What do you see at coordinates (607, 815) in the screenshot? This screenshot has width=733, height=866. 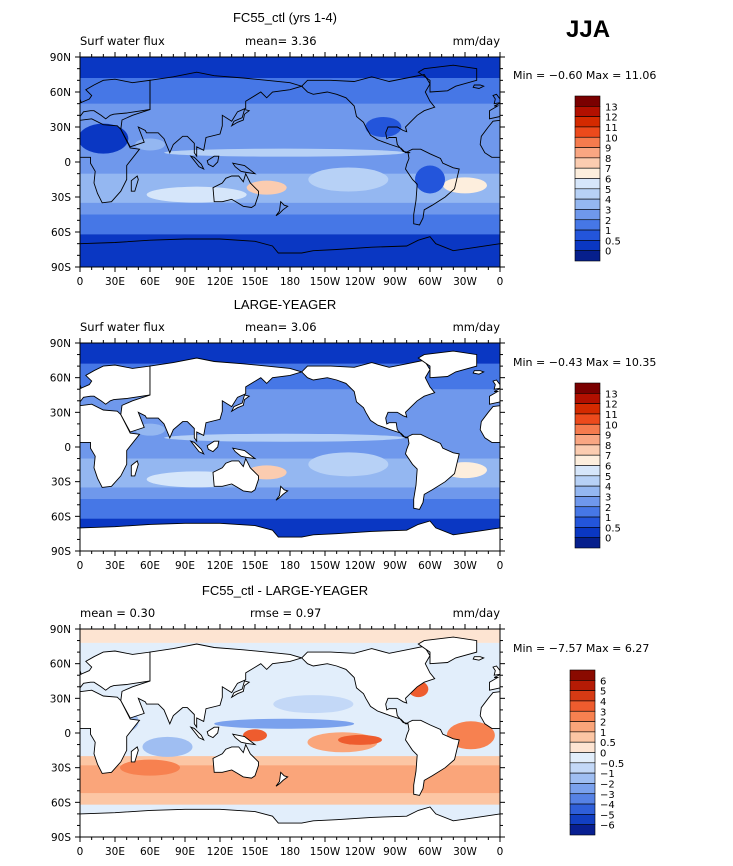 I see `colorbar-label: −5` at bounding box center [607, 815].